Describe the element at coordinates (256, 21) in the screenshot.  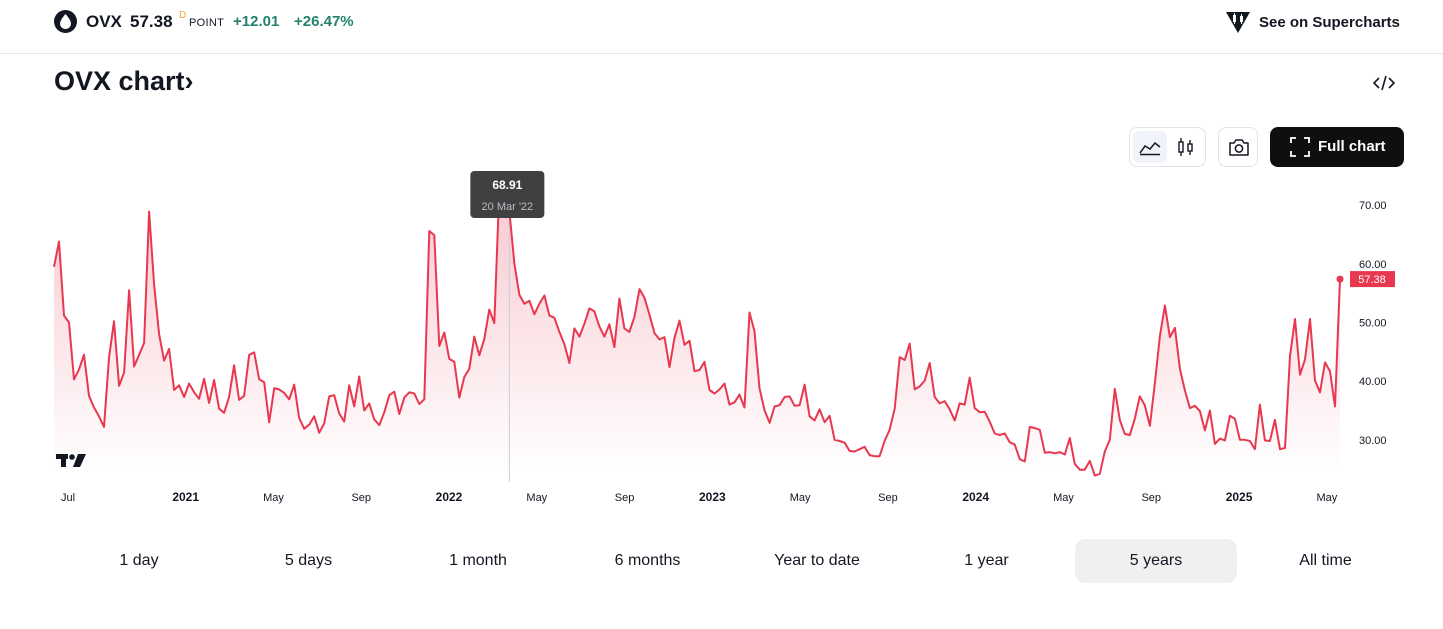
I see `price-change: +12.01` at that location.